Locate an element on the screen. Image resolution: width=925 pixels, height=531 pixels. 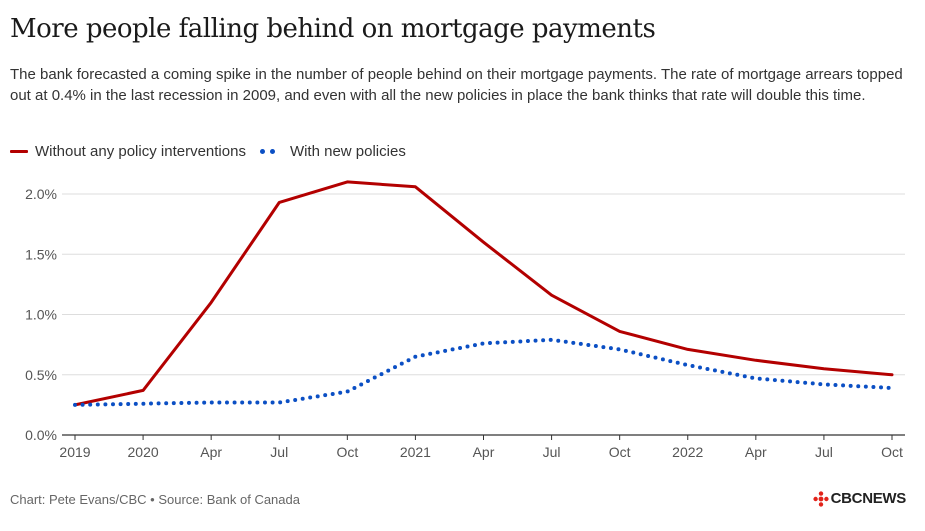
y-tick-label: 2.0% is located at coordinates (41, 194).